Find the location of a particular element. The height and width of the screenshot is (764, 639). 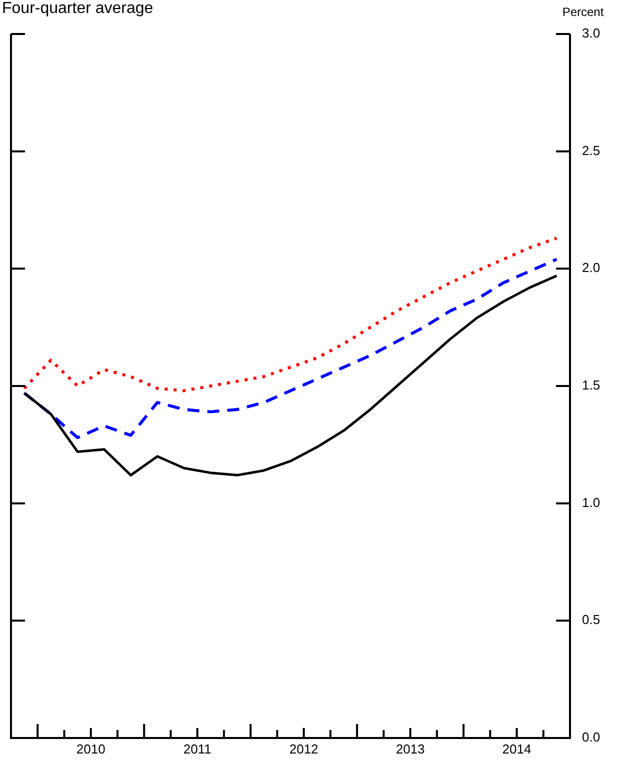

y-tick-label: 0.5 is located at coordinates (591, 620).